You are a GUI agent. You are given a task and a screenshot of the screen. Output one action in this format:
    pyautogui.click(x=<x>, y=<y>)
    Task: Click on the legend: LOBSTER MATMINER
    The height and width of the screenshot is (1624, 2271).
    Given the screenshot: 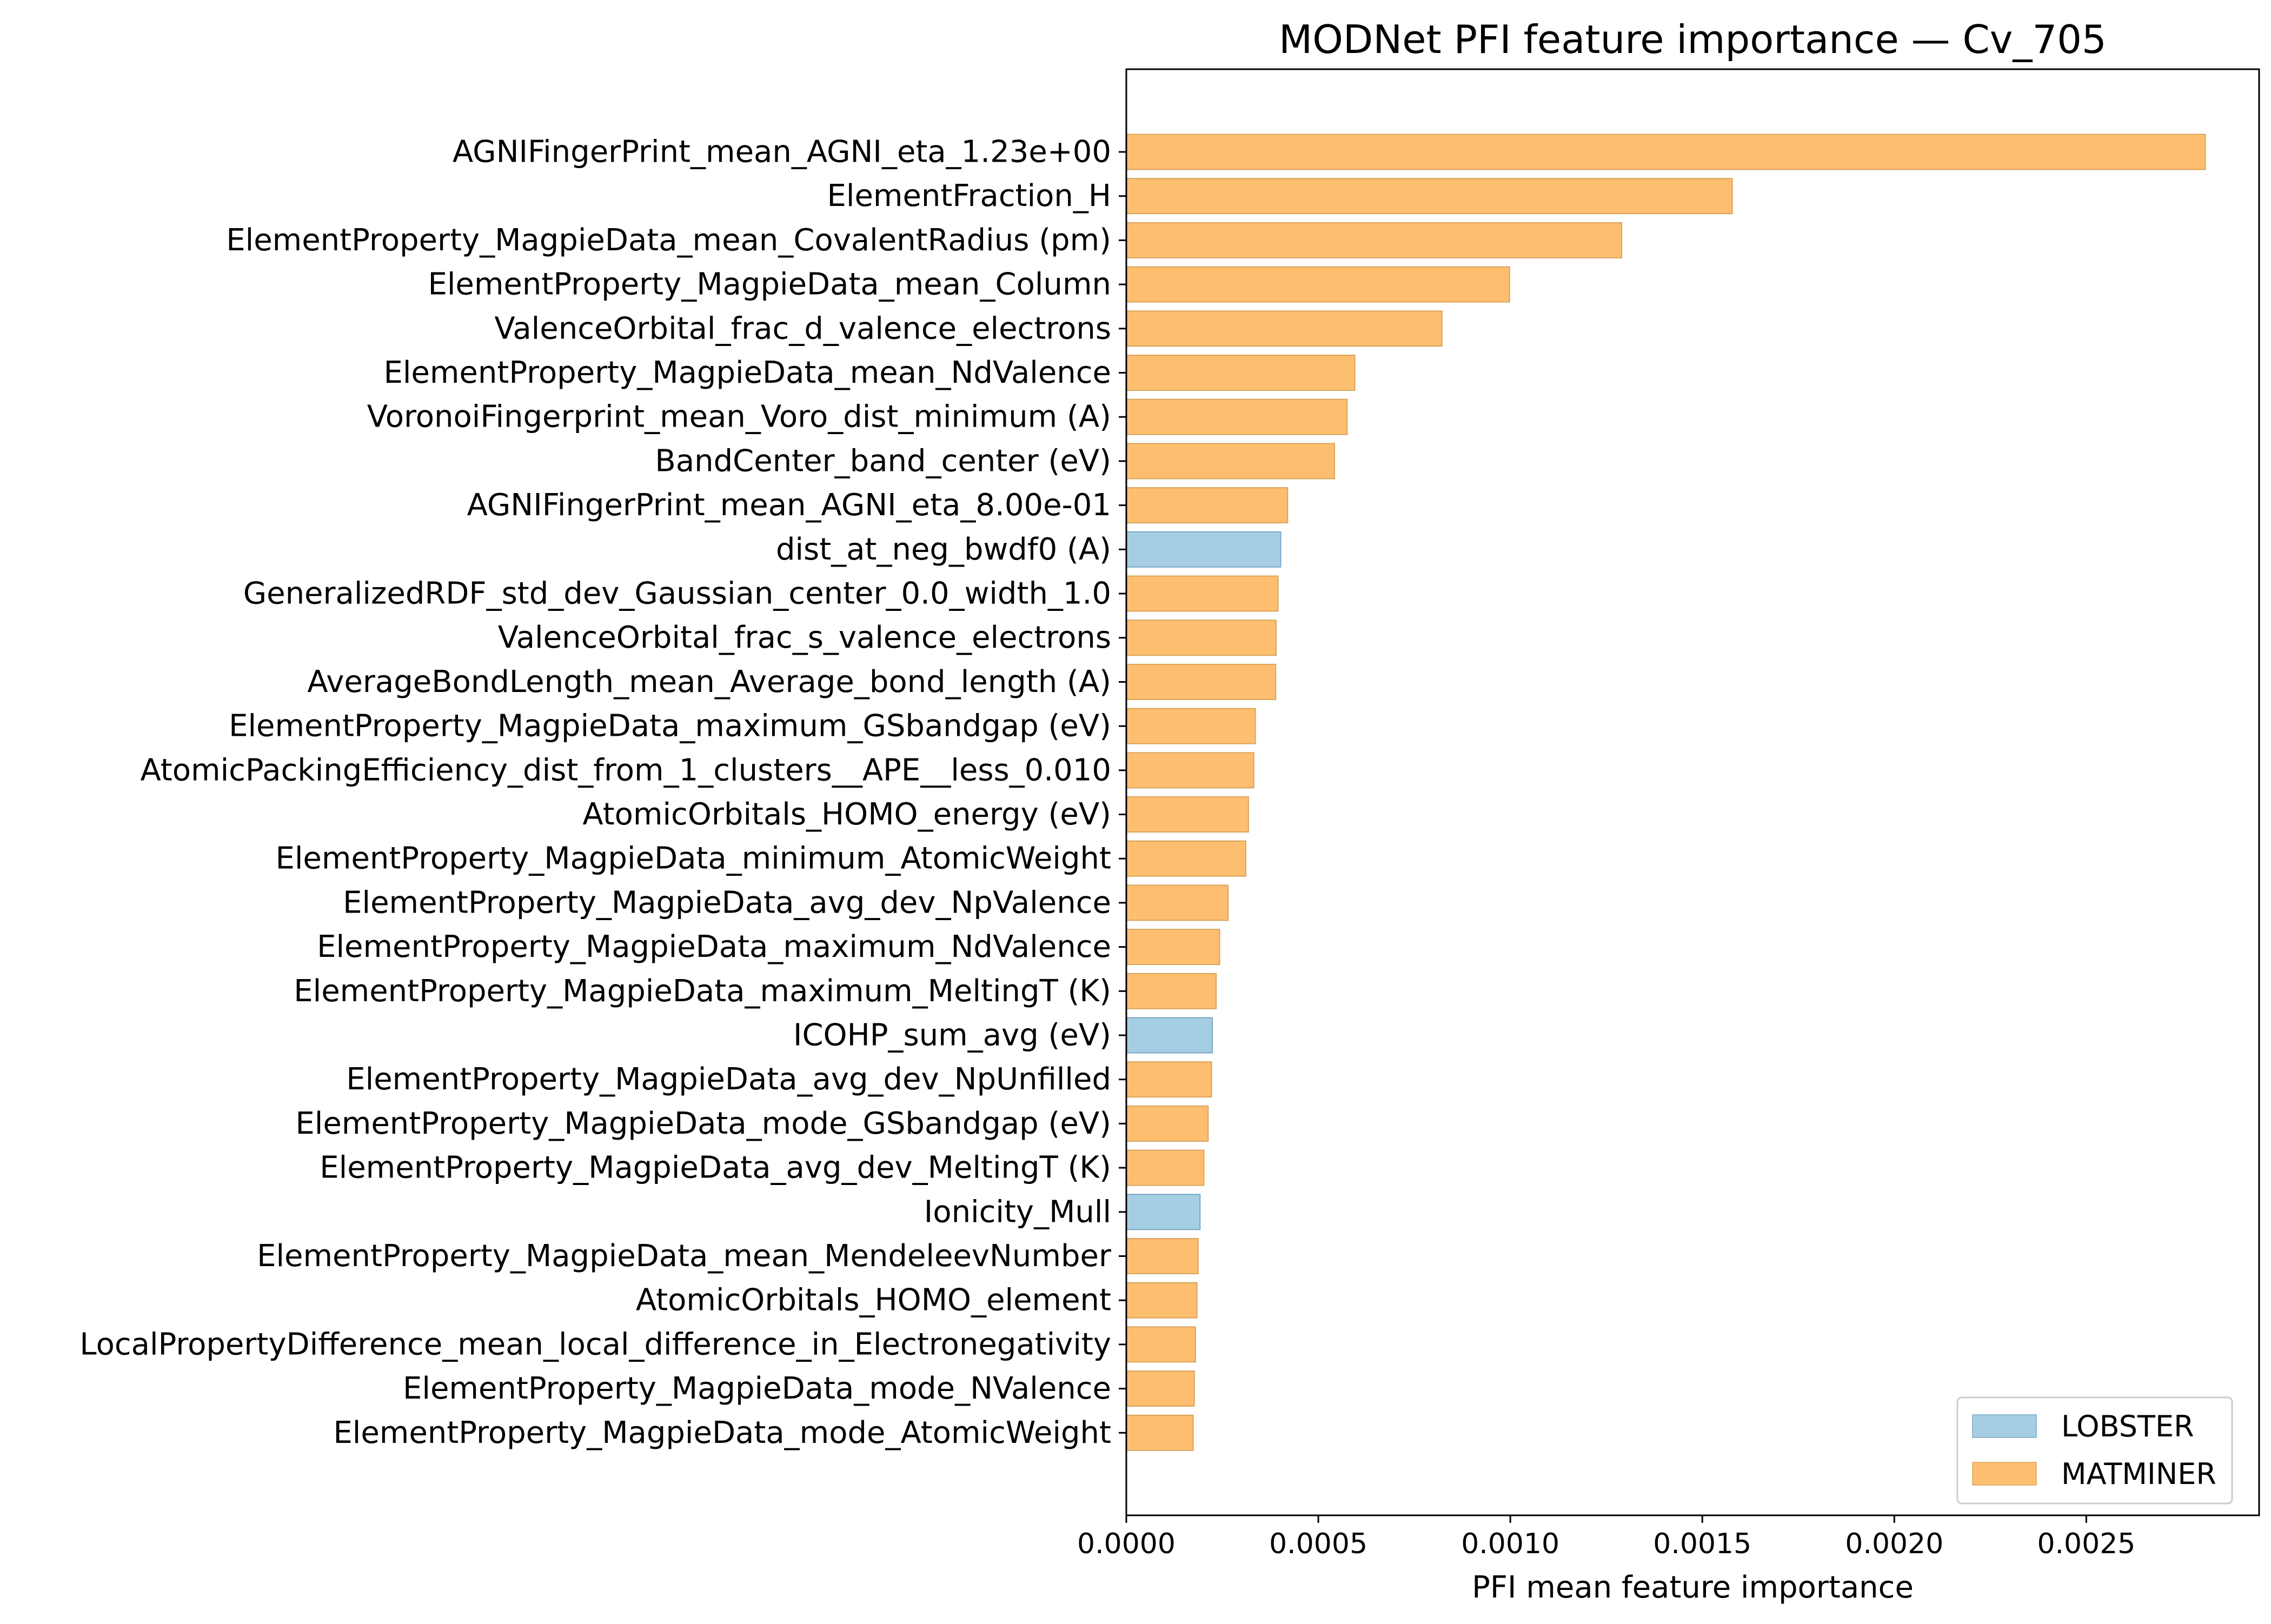 What is the action you would take?
    pyautogui.click(x=2094, y=1450)
    